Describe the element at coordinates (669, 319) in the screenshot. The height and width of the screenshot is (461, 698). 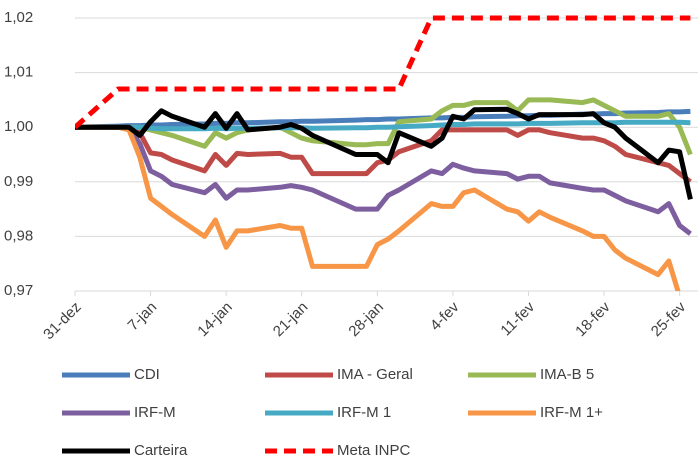
I see `x-tick-label: 25-fev` at that location.